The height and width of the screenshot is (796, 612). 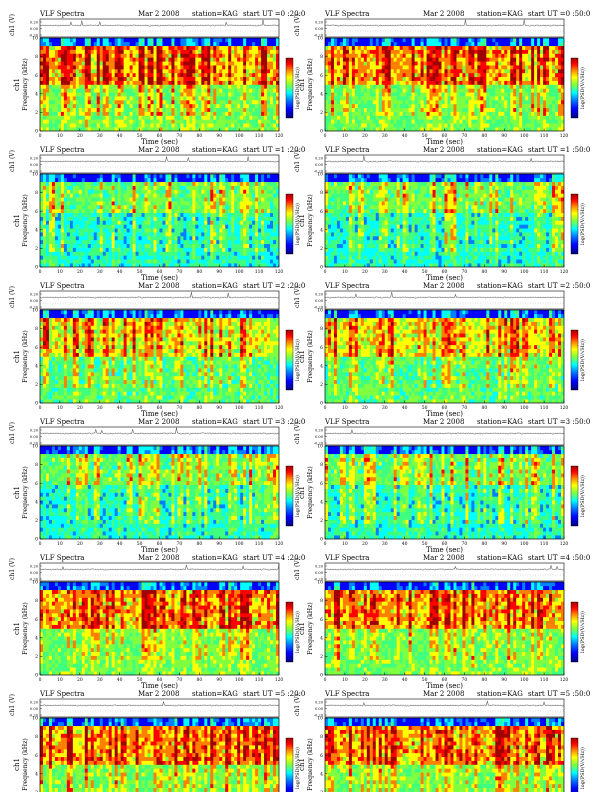 What do you see at coordinates (159, 142) in the screenshot?
I see `x-axis-label: Time (sec)` at bounding box center [159, 142].